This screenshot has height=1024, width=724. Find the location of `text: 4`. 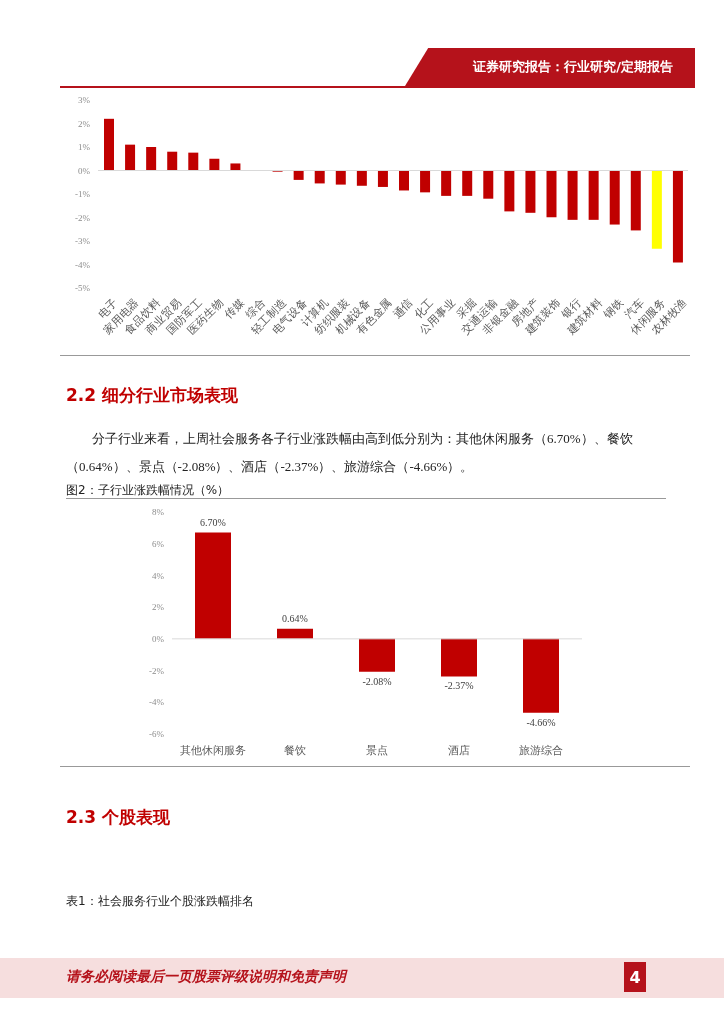

text: 4 is located at coordinates (635, 977).